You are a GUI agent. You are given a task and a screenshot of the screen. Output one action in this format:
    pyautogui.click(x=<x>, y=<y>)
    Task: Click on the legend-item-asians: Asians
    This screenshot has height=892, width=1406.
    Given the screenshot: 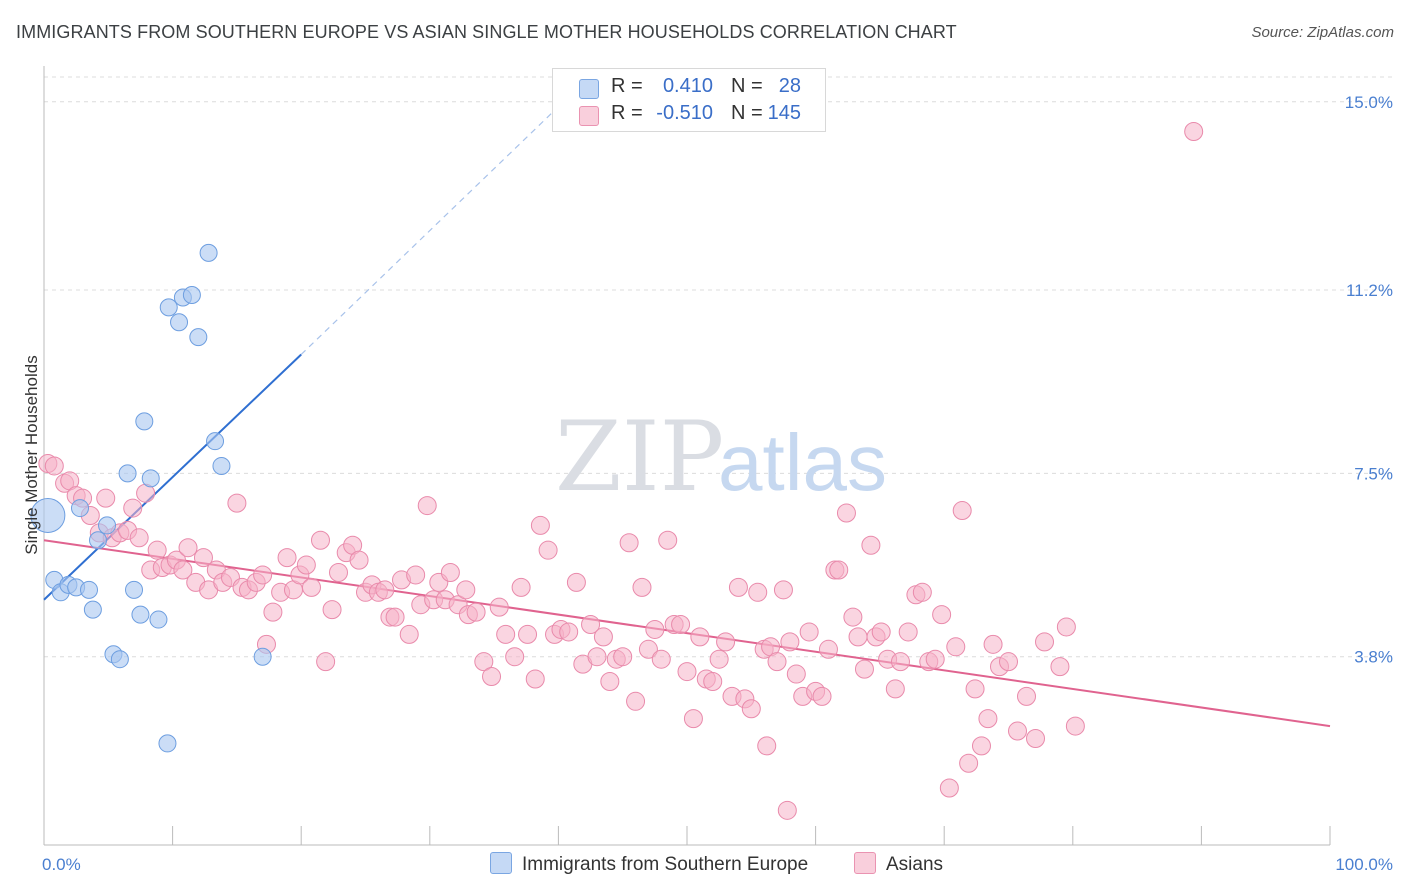 What is the action you would take?
    pyautogui.click(x=898, y=864)
    